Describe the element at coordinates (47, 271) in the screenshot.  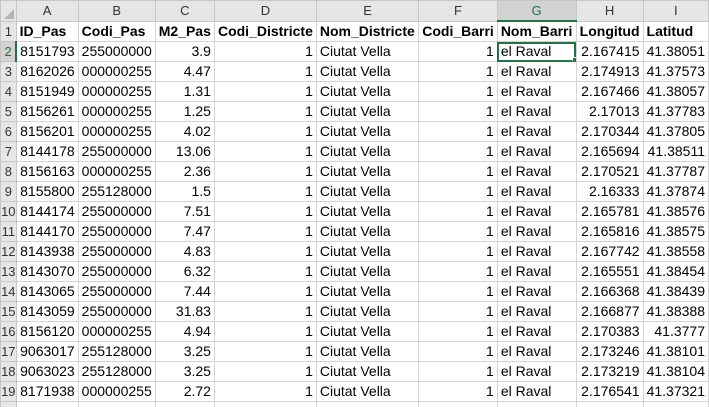
I see `cell: 8143070` at that location.